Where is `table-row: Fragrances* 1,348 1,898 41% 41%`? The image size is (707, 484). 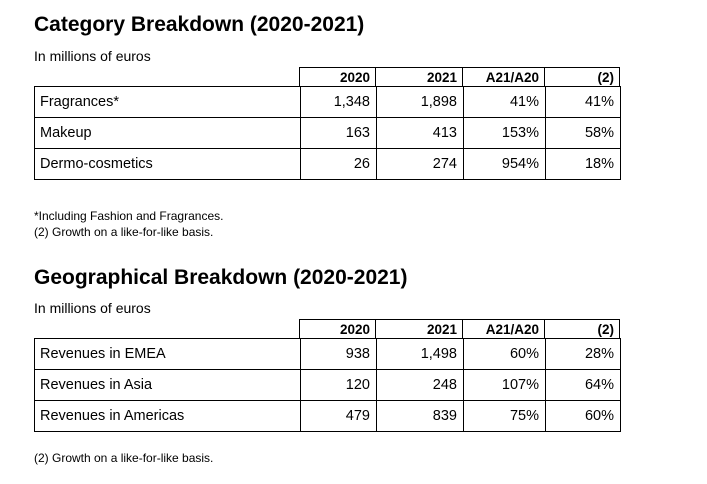
table-row: Fragrances* 1,348 1,898 41% 41% is located at coordinates (327, 102).